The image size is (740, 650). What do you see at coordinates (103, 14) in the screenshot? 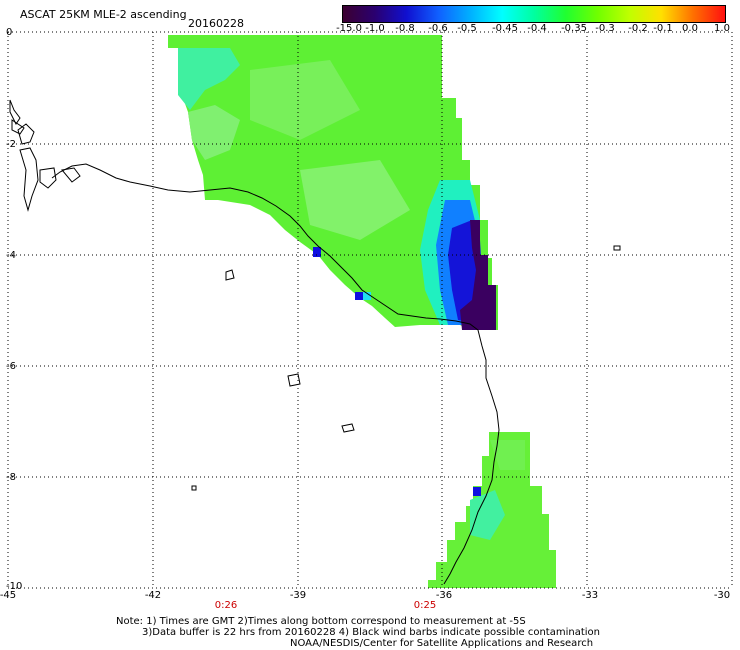
I see `product-title: ASCAT 25KM MLE-2 ascending` at bounding box center [103, 14].